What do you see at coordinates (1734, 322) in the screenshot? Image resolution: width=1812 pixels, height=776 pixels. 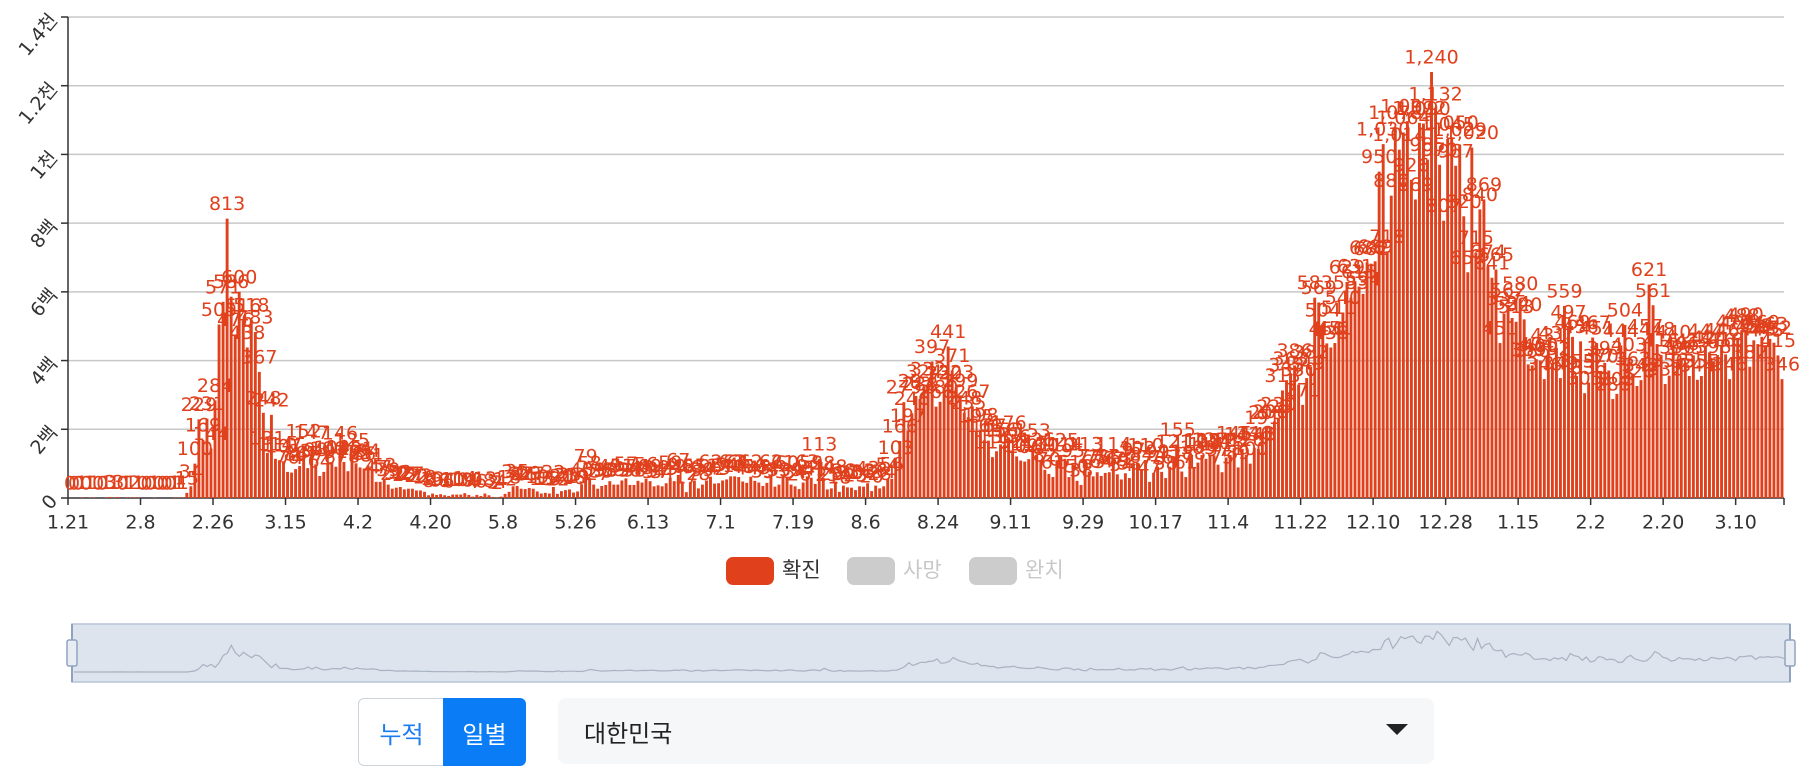 I see `data-label: 470` at bounding box center [1734, 322].